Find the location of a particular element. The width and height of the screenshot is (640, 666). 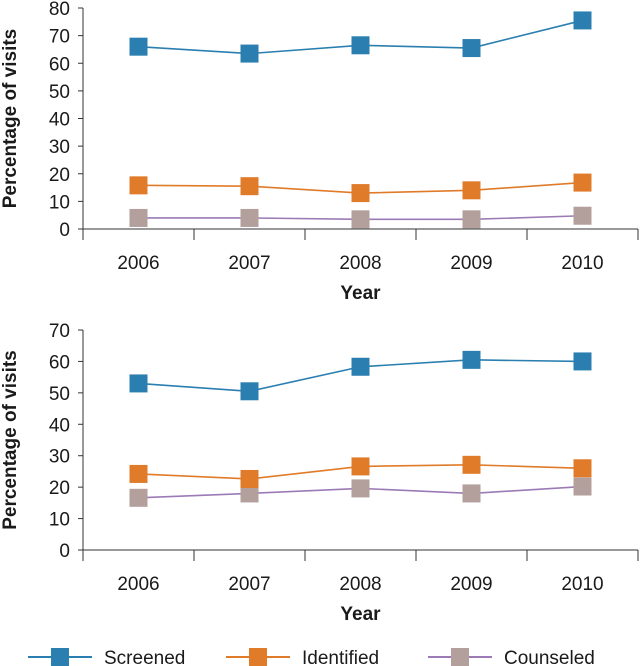

legend-item-screened: Screened is located at coordinates (106, 657).